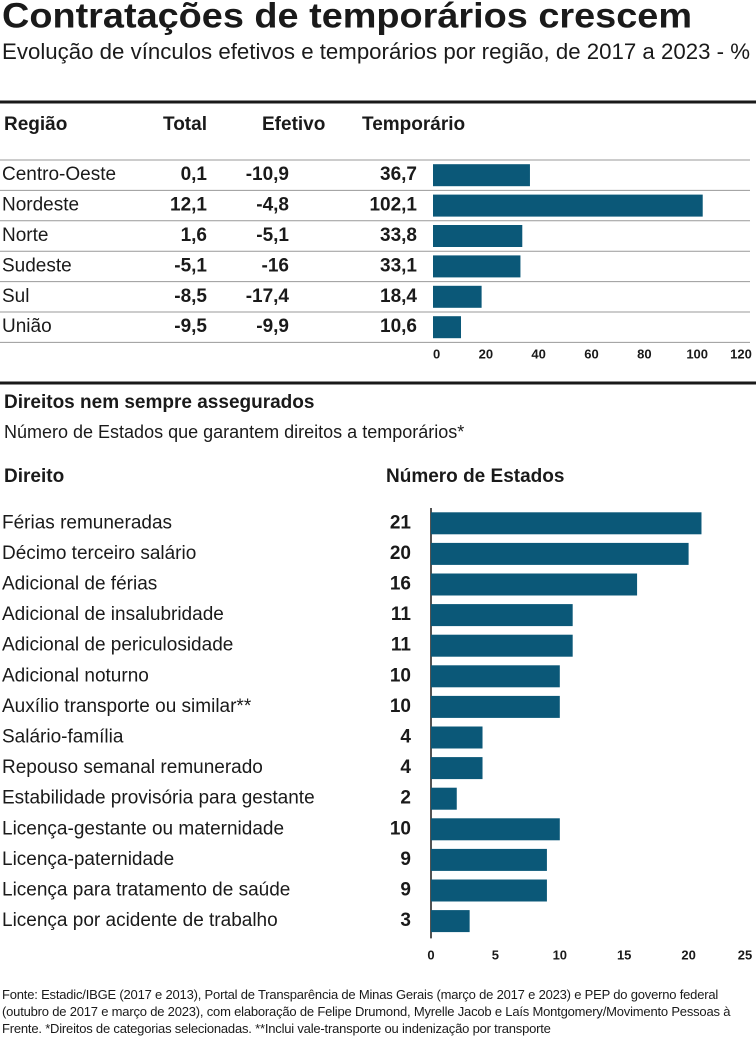 The image size is (756, 1058). I want to click on value-label: 16, so click(400, 584).